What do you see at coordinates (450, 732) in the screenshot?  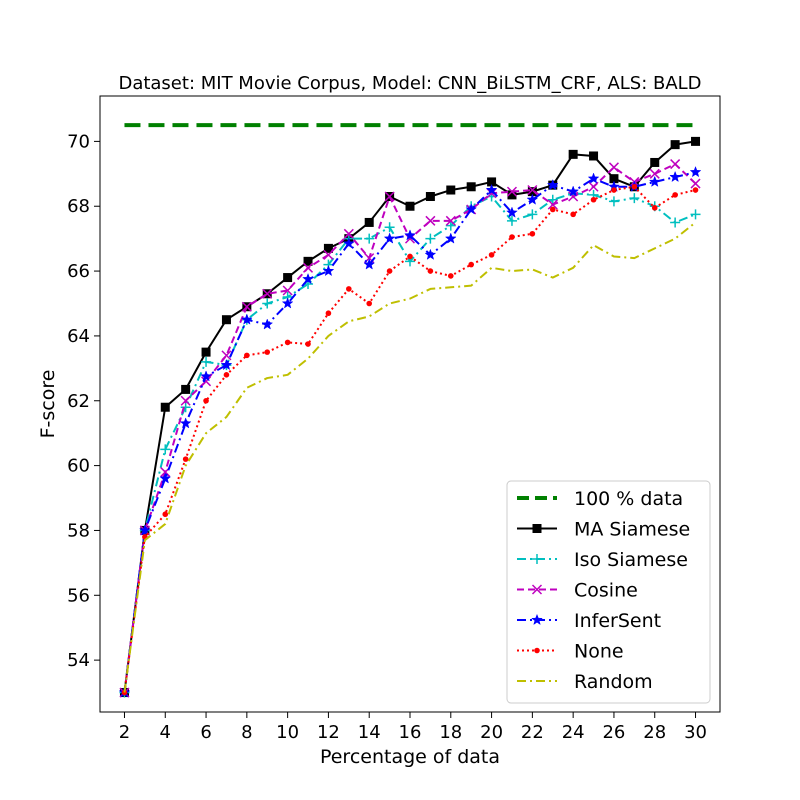 I see `x-tick-label: 18` at bounding box center [450, 732].